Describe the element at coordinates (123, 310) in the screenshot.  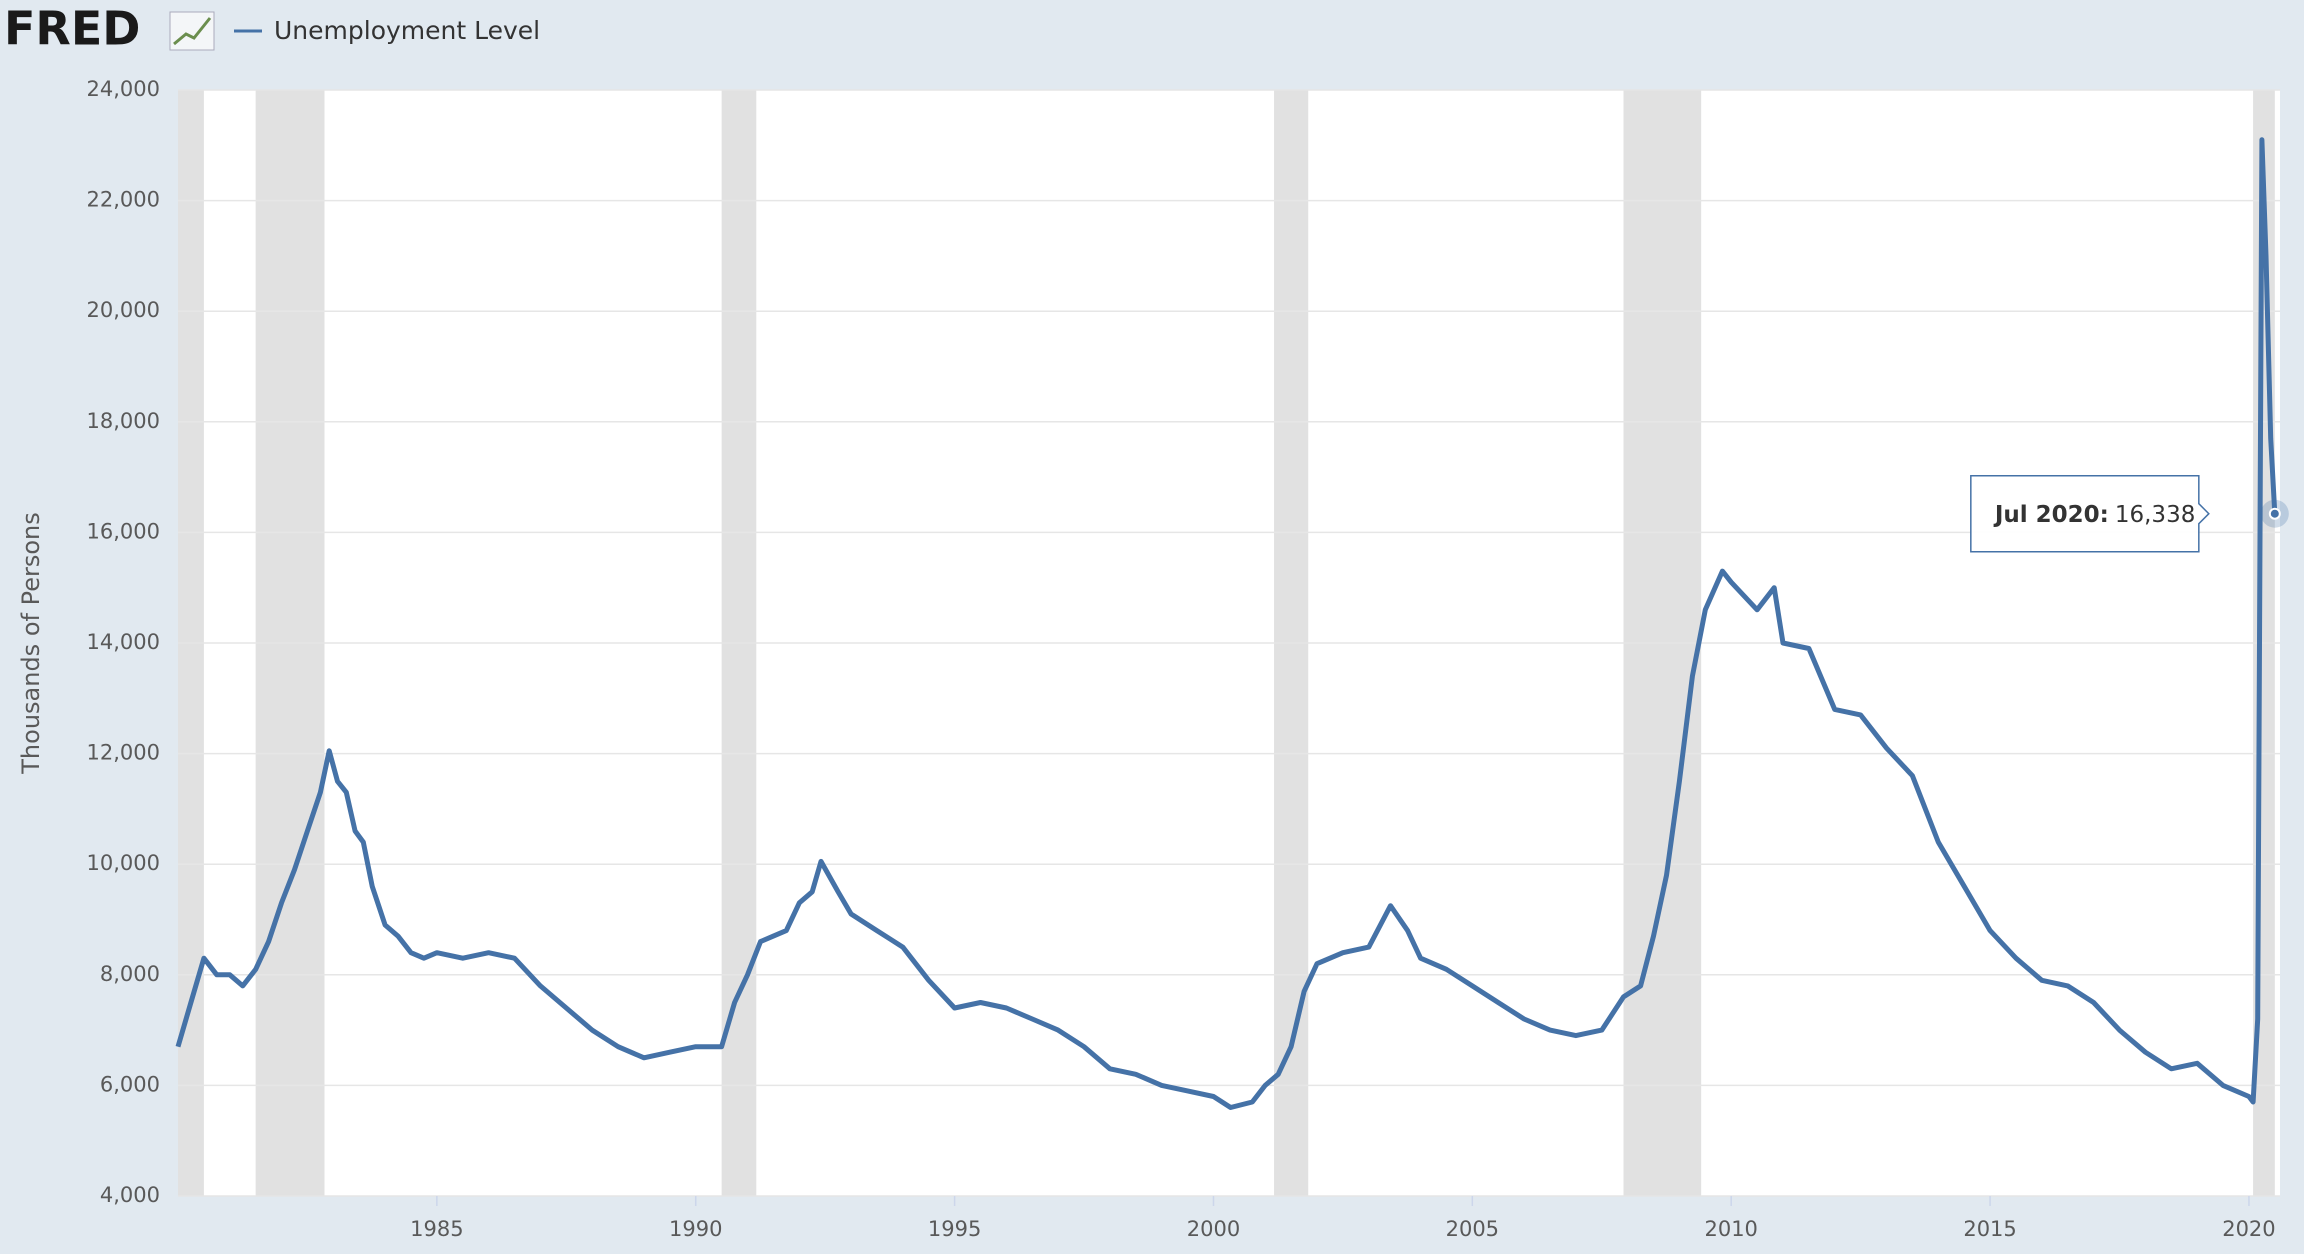
I see `y-tick-label: 20,000` at that location.